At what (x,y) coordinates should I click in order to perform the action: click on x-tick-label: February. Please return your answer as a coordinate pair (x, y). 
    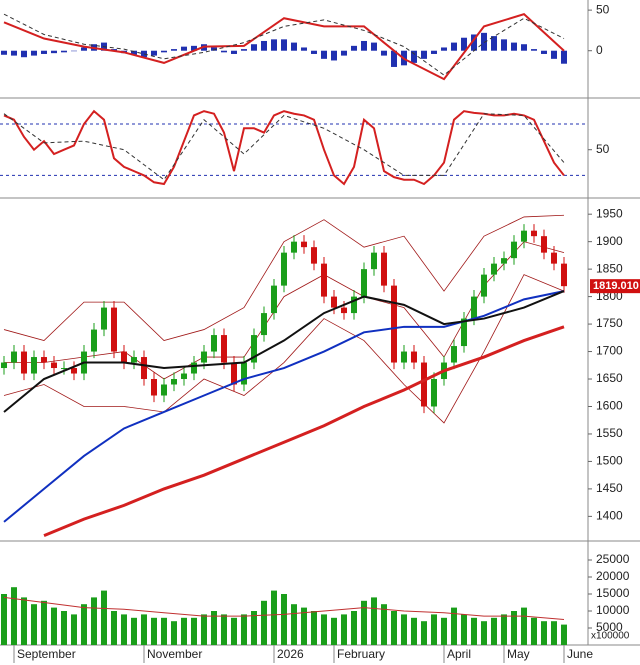
    Looking at the image, I should click on (361, 654).